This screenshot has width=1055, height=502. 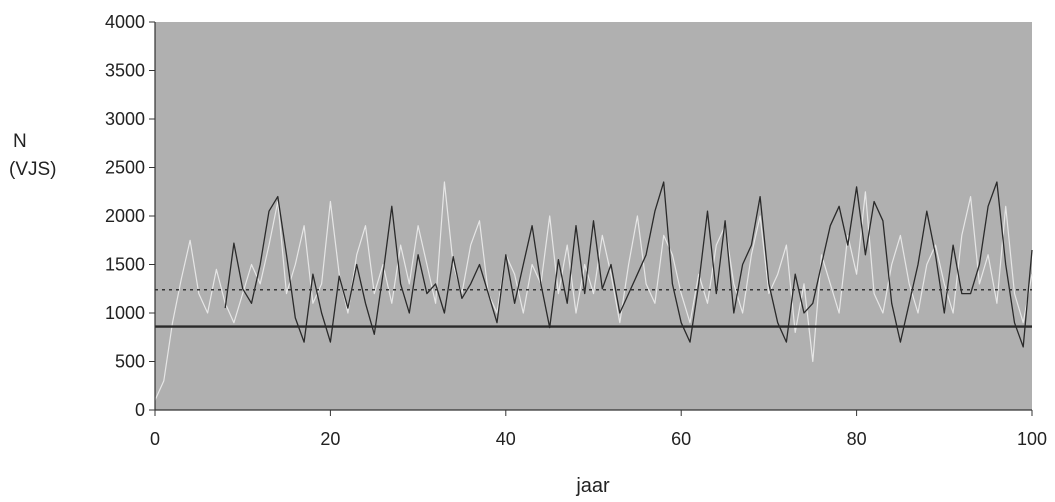 What do you see at coordinates (125, 71) in the screenshot?
I see `y-tick-label: 3500` at bounding box center [125, 71].